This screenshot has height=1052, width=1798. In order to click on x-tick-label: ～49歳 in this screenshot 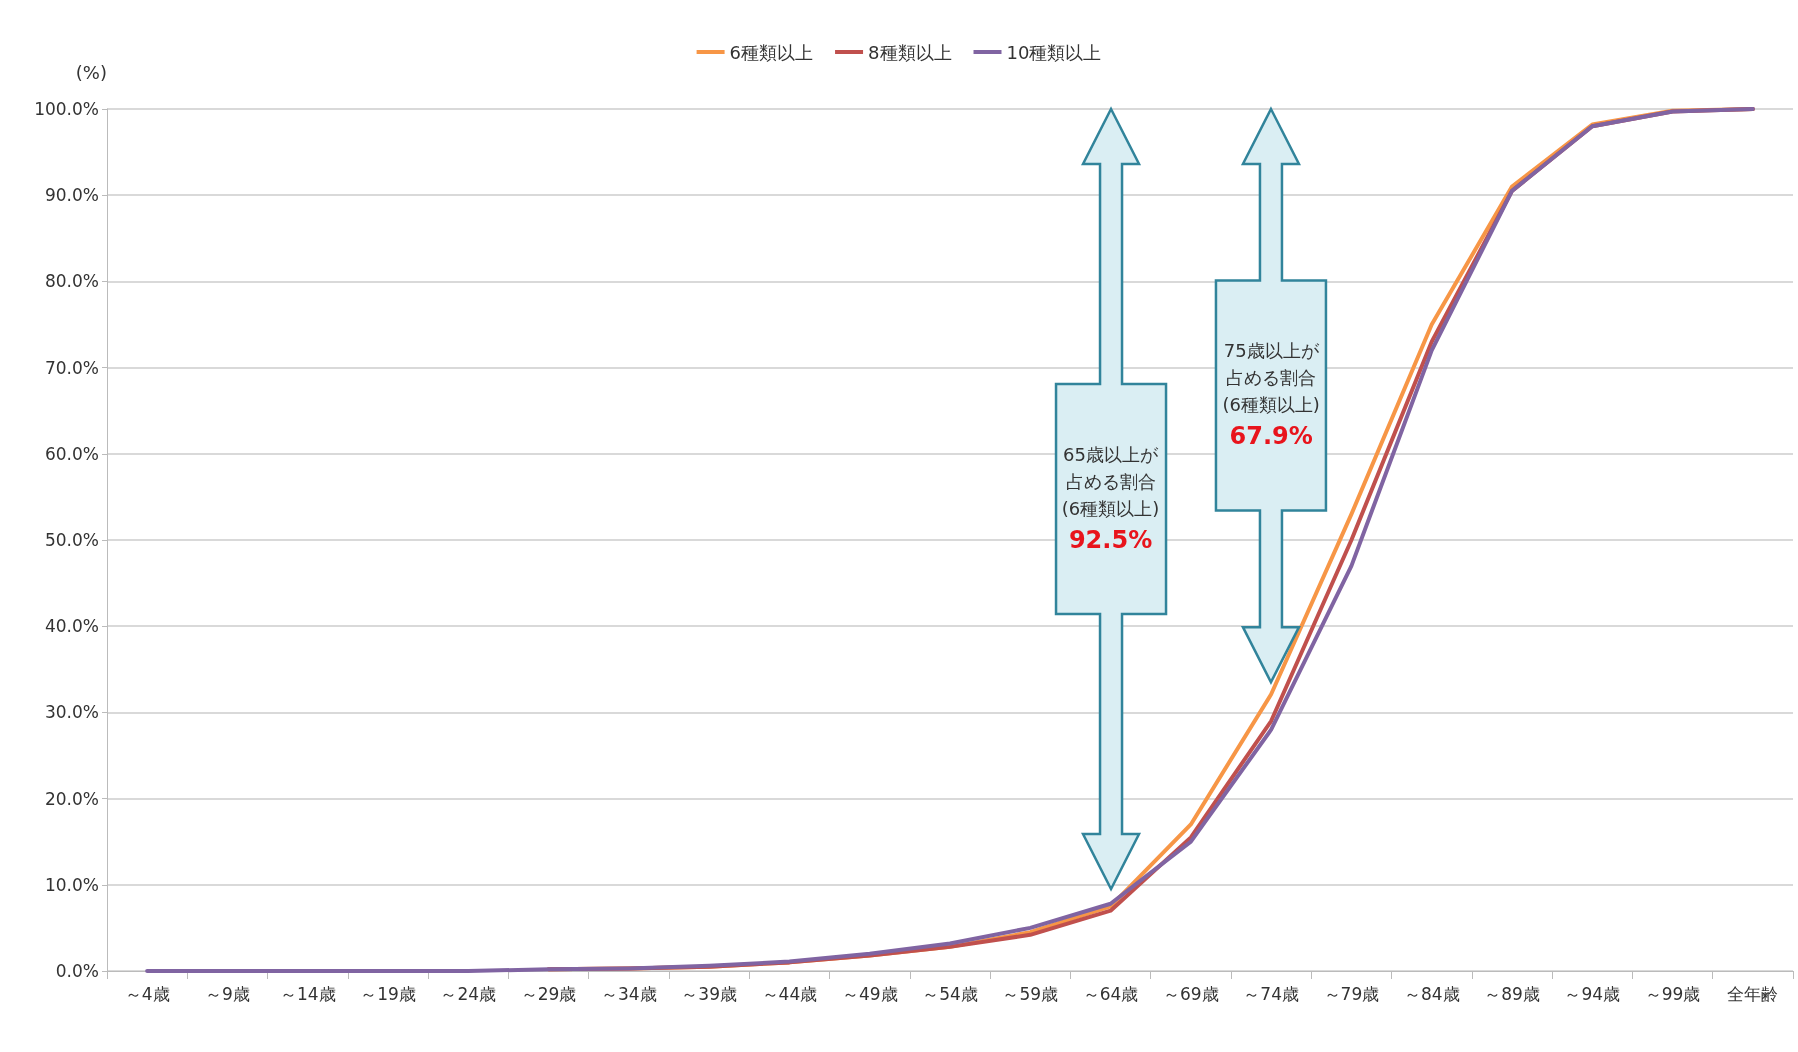, I will do `click(869, 993)`.